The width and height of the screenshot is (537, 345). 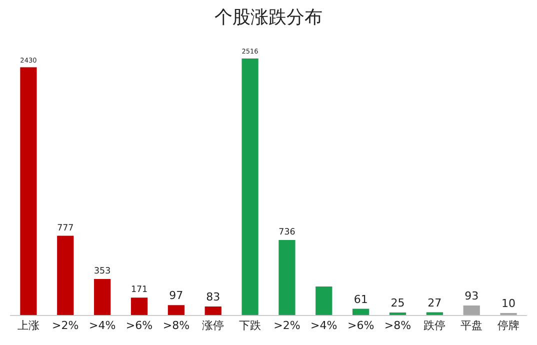 I want to click on x-tick-label: 下跌, so click(x=250, y=325).